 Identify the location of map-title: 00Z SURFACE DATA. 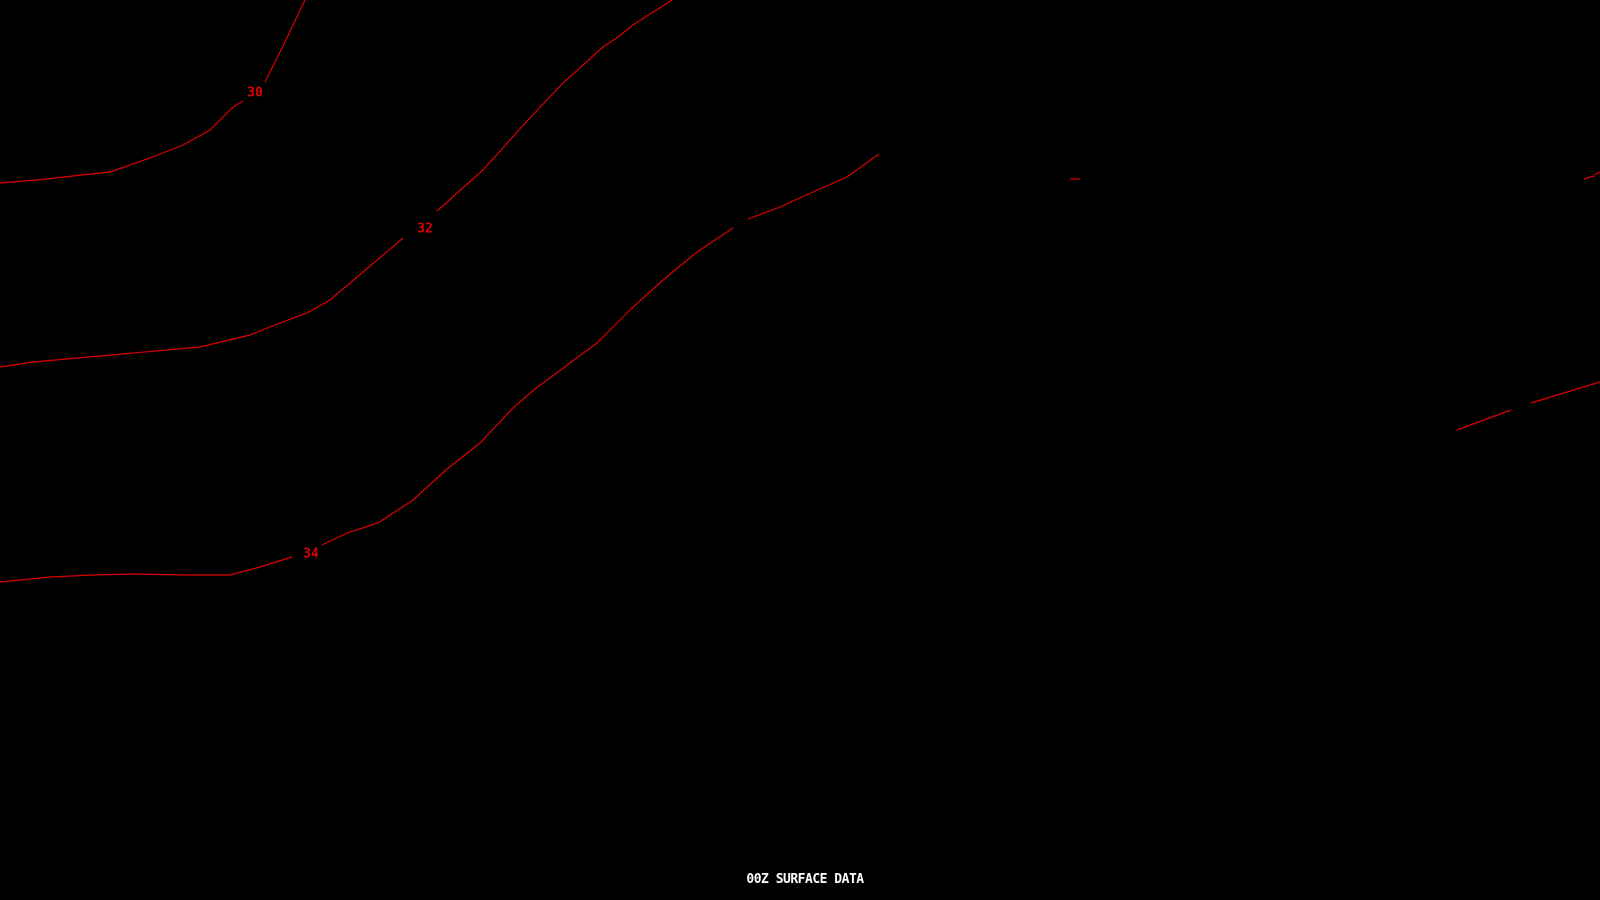
(805, 879).